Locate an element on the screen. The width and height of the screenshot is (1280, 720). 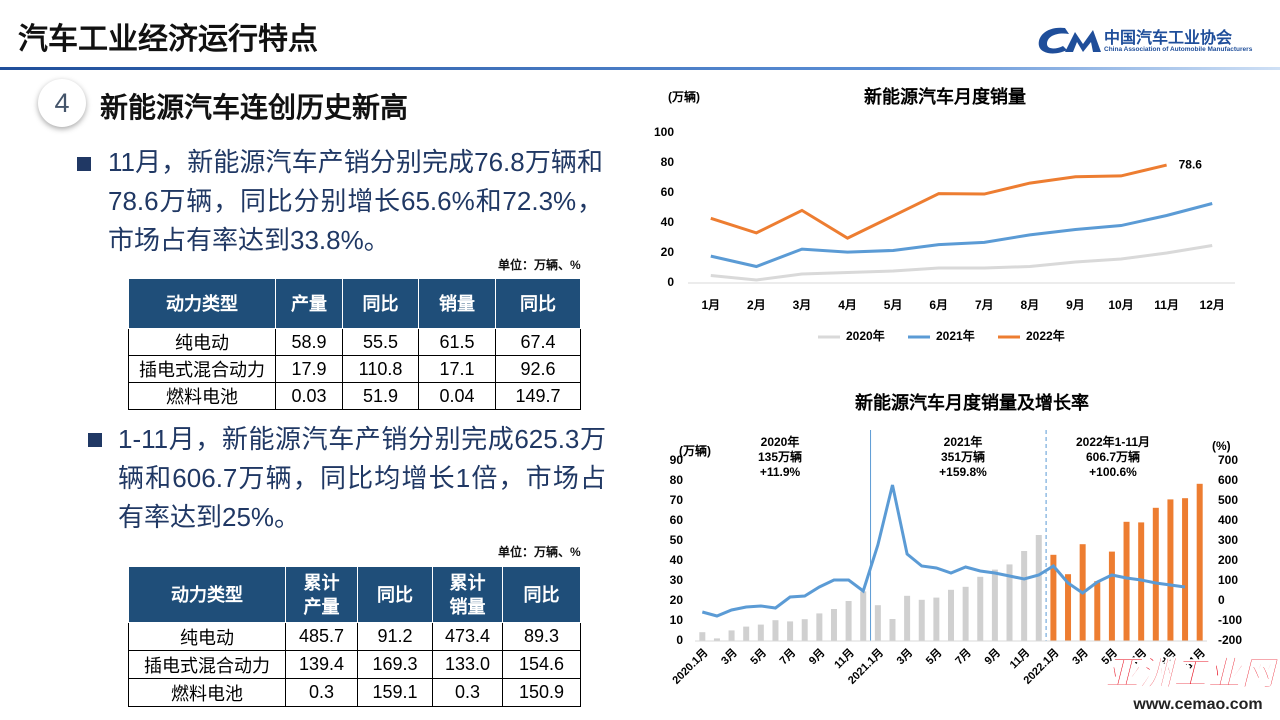
header-cell: 销量 is located at coordinates (457, 303).